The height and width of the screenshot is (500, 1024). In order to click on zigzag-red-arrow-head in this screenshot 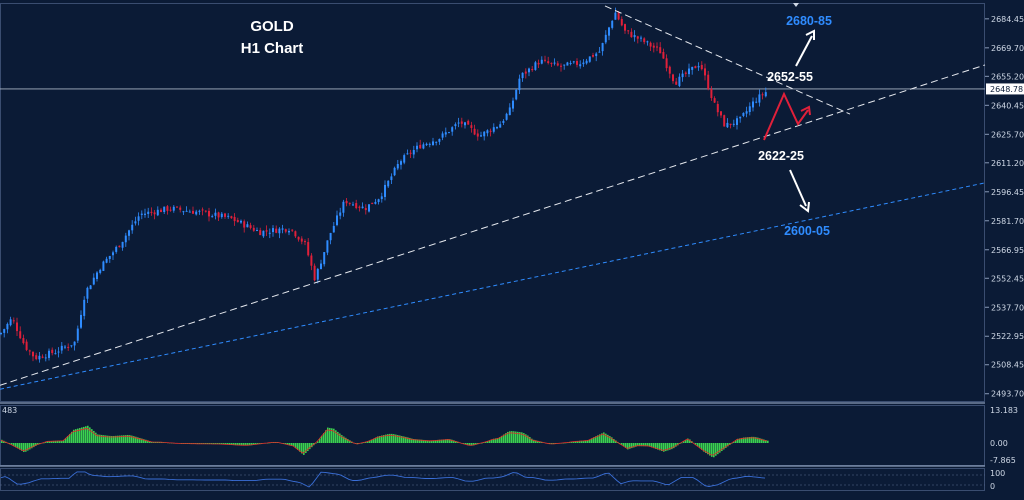, I will do `click(805, 110)`.